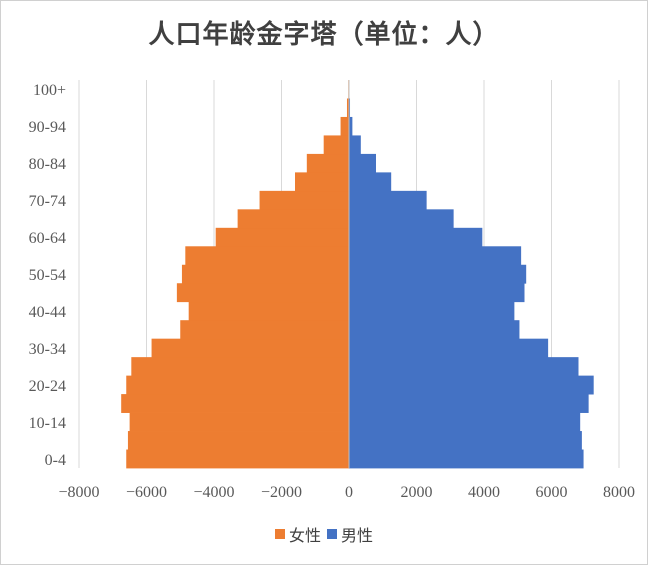 The width and height of the screenshot is (648, 565). What do you see at coordinates (146, 492) in the screenshot?
I see `x-tick-label-1: −6000` at bounding box center [146, 492].